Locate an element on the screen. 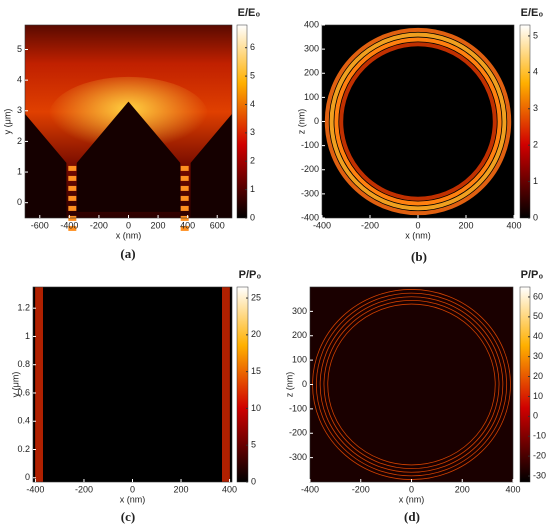 The height and width of the screenshot is (531, 550). colorbar-tick-label: 30 is located at coordinates (538, 356).